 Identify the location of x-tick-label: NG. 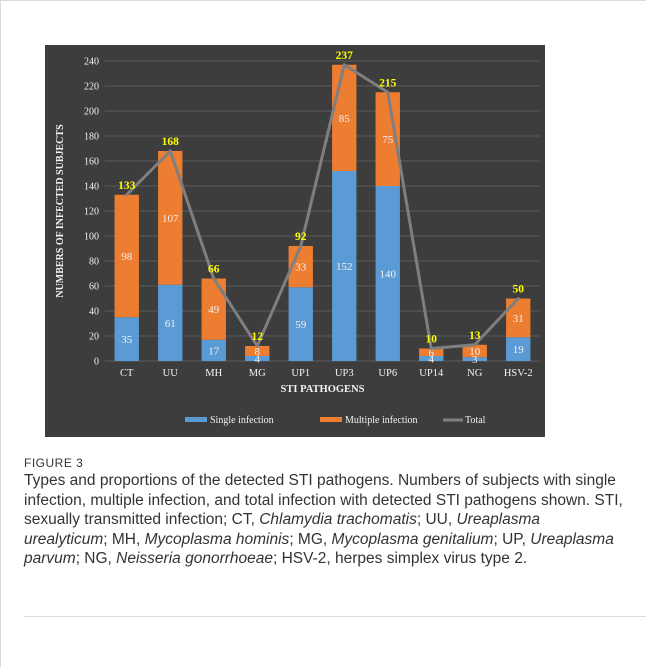
(475, 373).